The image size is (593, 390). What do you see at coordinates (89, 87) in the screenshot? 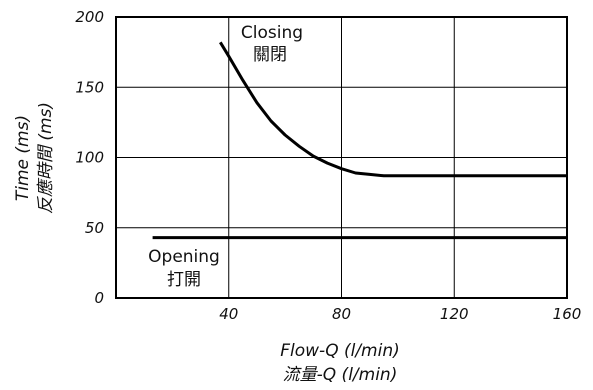
I see `y-tick-label: 150` at bounding box center [89, 87].